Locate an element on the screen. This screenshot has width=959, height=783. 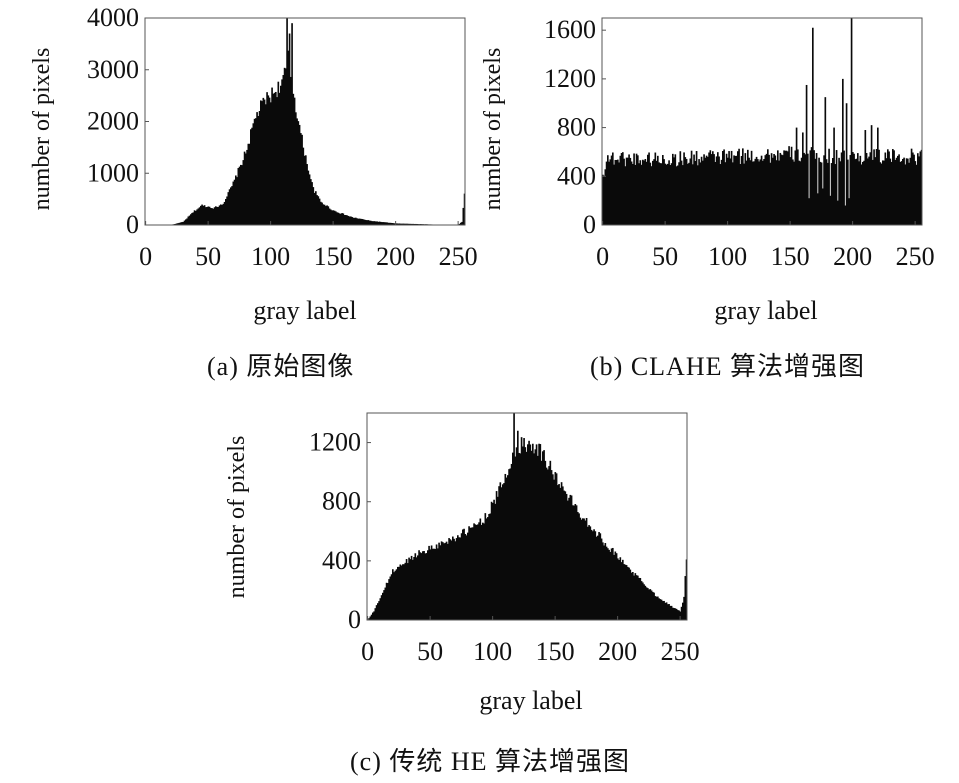
x-tick-label: 150 is located at coordinates (333, 256).